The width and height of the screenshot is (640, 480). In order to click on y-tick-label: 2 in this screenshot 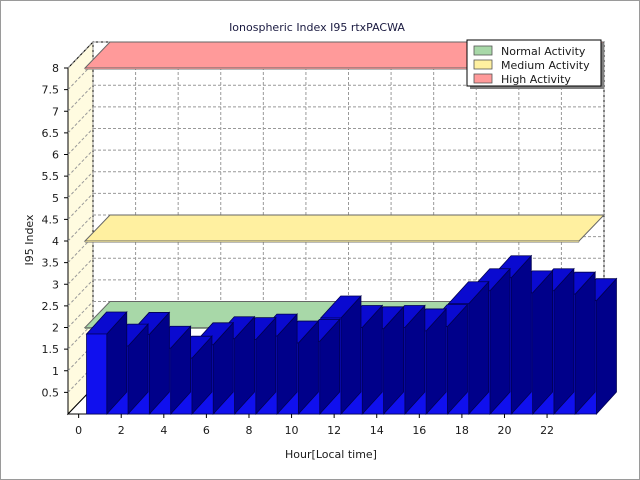, I will do `click(55, 328)`.